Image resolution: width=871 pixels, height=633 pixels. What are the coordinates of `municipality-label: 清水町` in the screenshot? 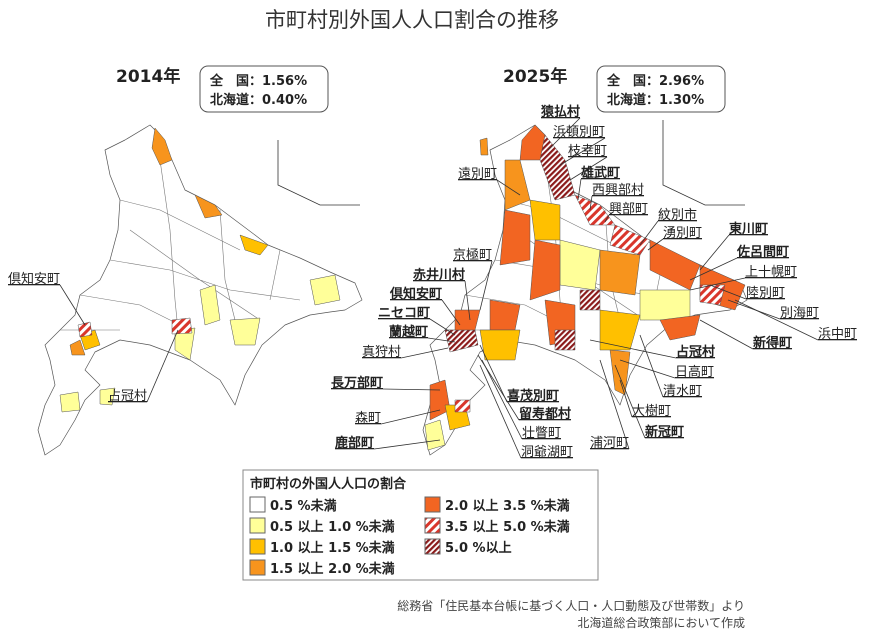 It's located at (682, 391).